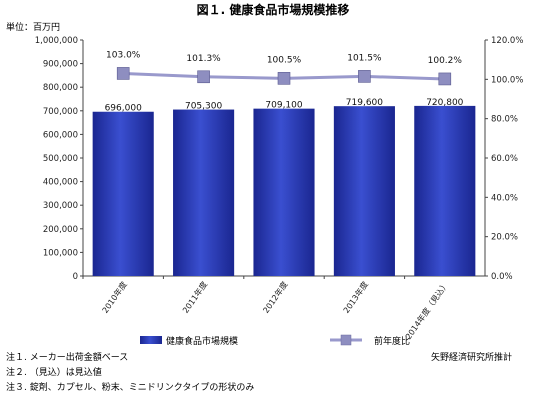  Describe the element at coordinates (130, 387) in the screenshot. I see `note-3: 注３. 錠剤、カプセル、粉末、ミニドリンクタイプの形状のみ` at that location.